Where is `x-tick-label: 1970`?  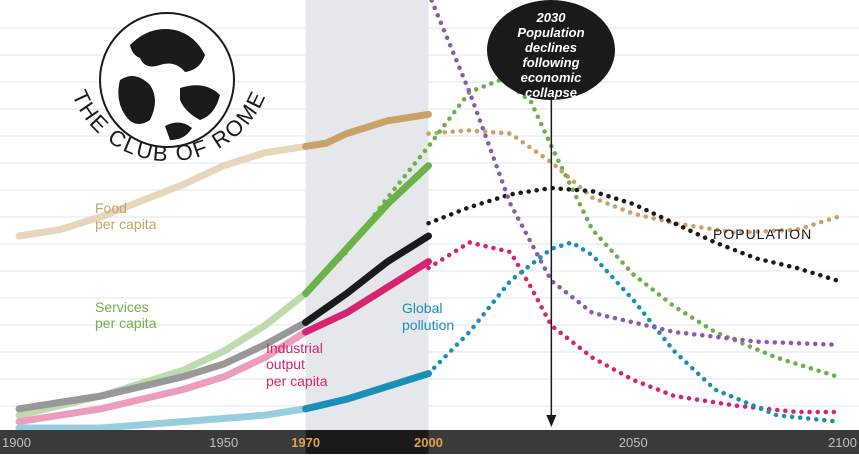
x-tick-label: 1970 is located at coordinates (305, 442).